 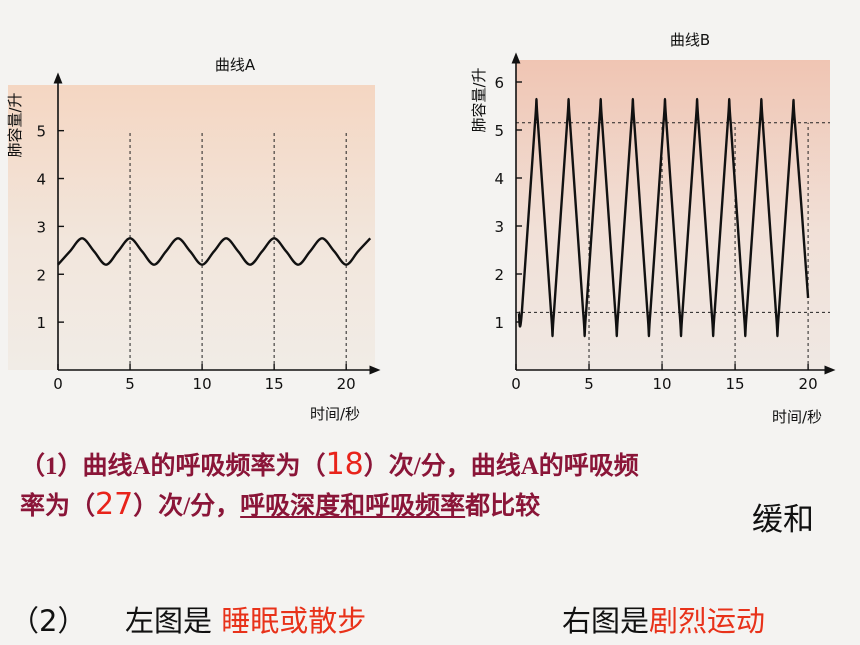 What do you see at coordinates (344, 464) in the screenshot?
I see `answer: 18` at bounding box center [344, 464].